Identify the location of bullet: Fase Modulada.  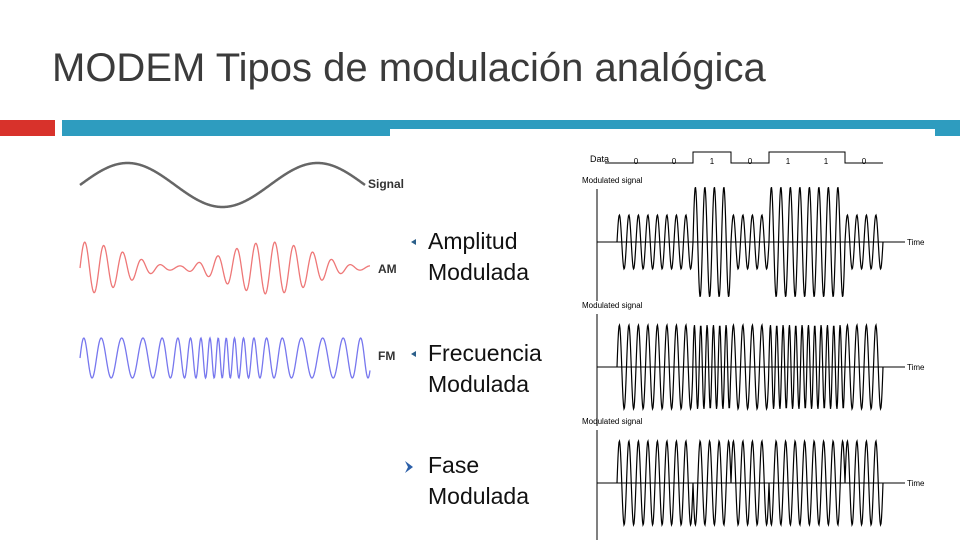
(479, 480).